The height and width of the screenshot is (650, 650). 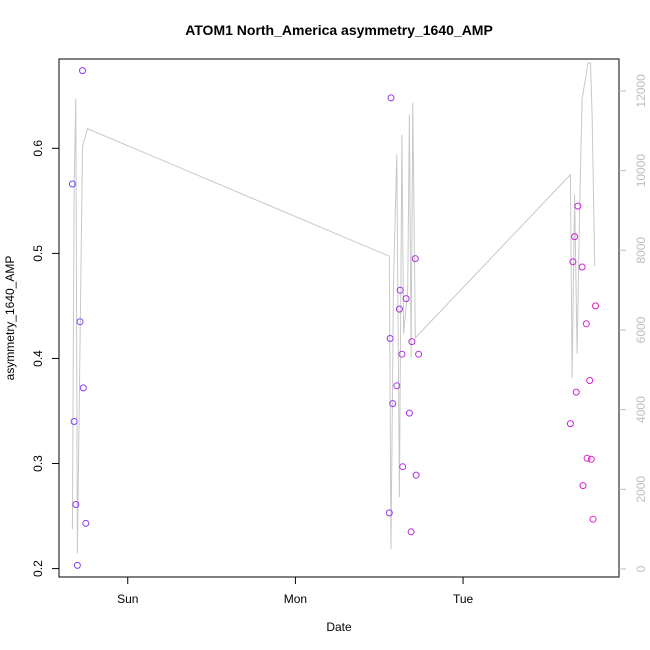 What do you see at coordinates (10, 318) in the screenshot?
I see `y-axis-label: asymmetry_1640_AMP` at bounding box center [10, 318].